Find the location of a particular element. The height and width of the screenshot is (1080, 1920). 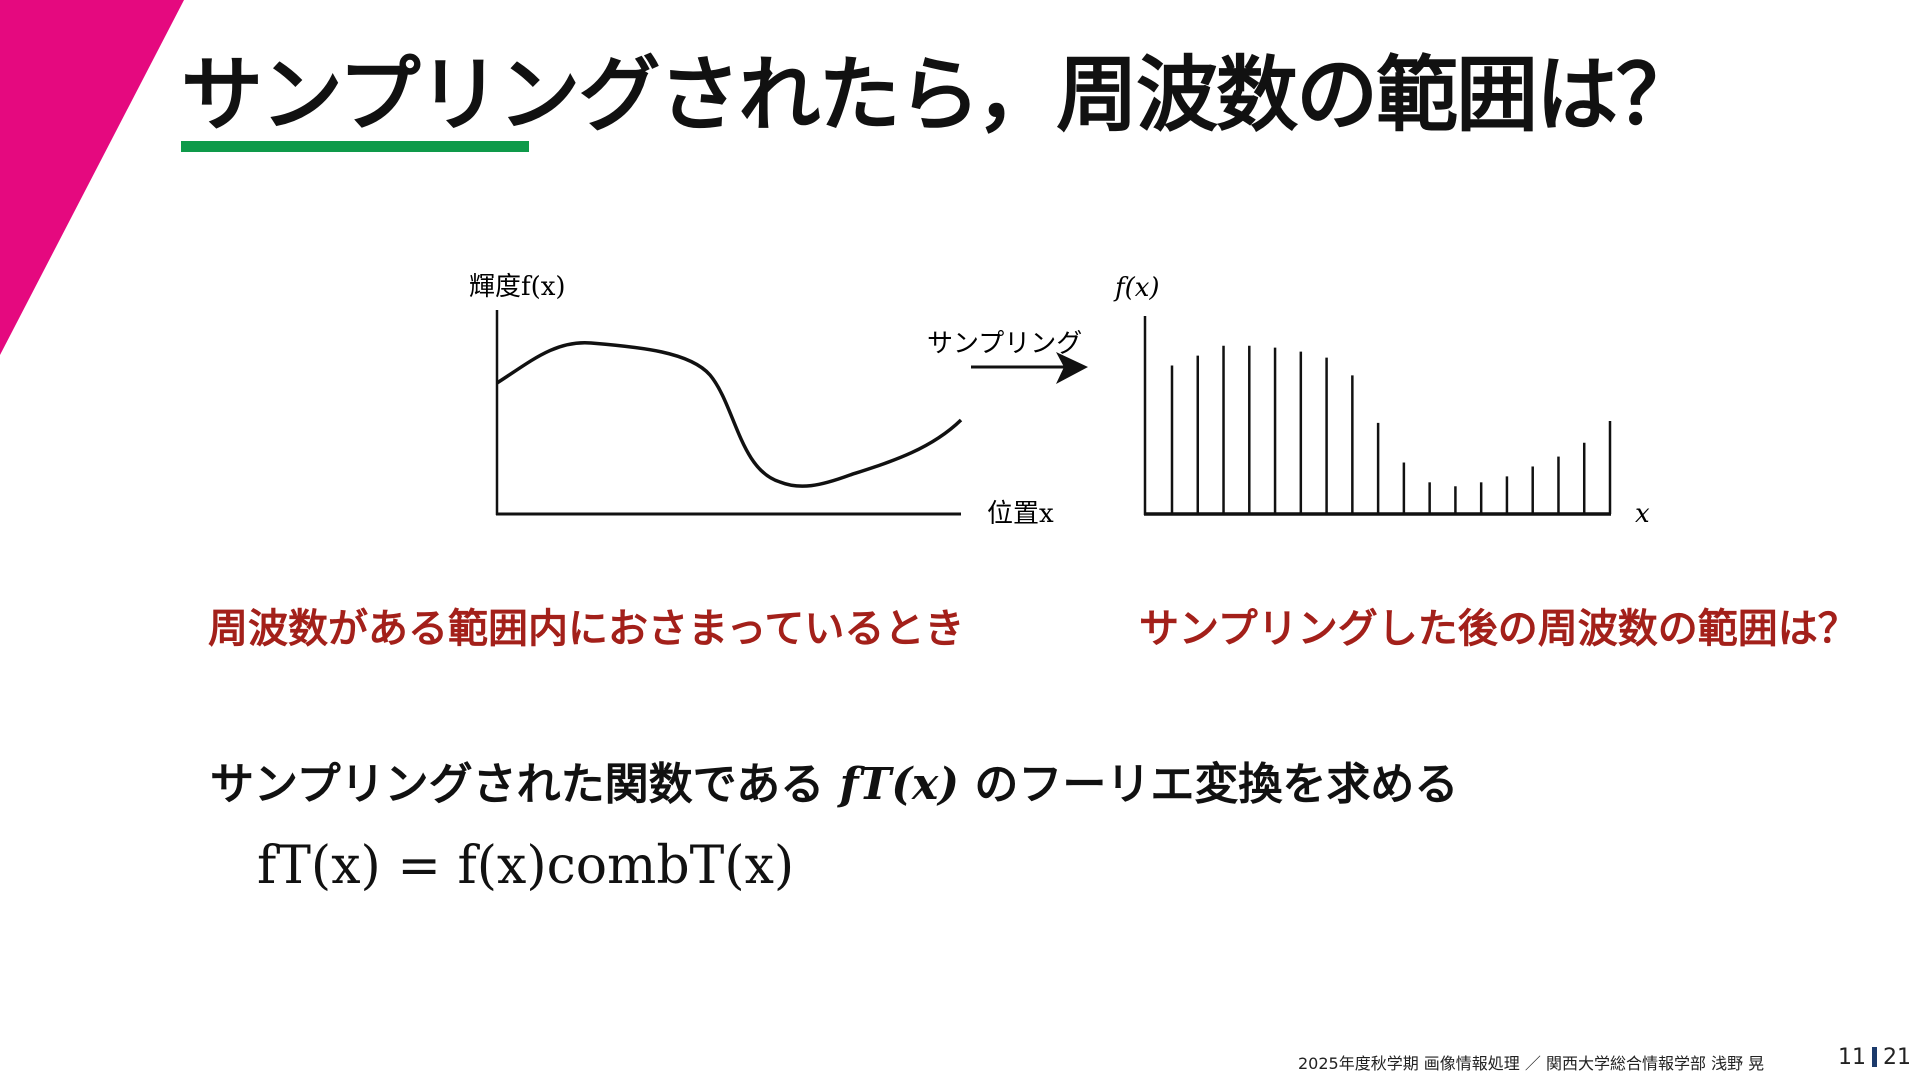

subtitle-text-post: のフーリエ変換を求める is located at coordinates (1209, 784).